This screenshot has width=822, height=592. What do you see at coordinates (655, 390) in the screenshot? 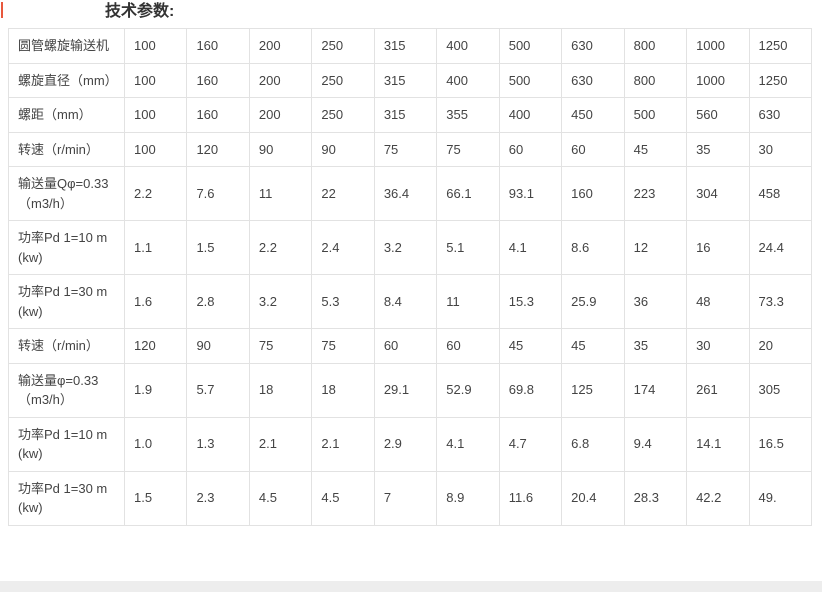
I see `value-cell: 174` at bounding box center [655, 390].